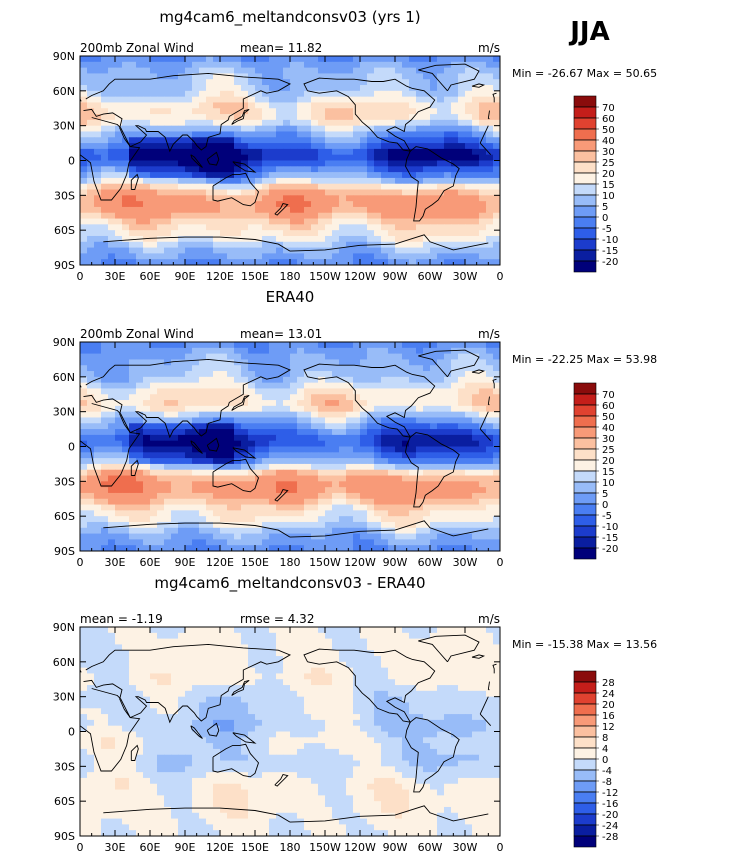 The image size is (732, 865). Describe the element at coordinates (608, 130) in the screenshot. I see `colorbar-label: 50` at that location.